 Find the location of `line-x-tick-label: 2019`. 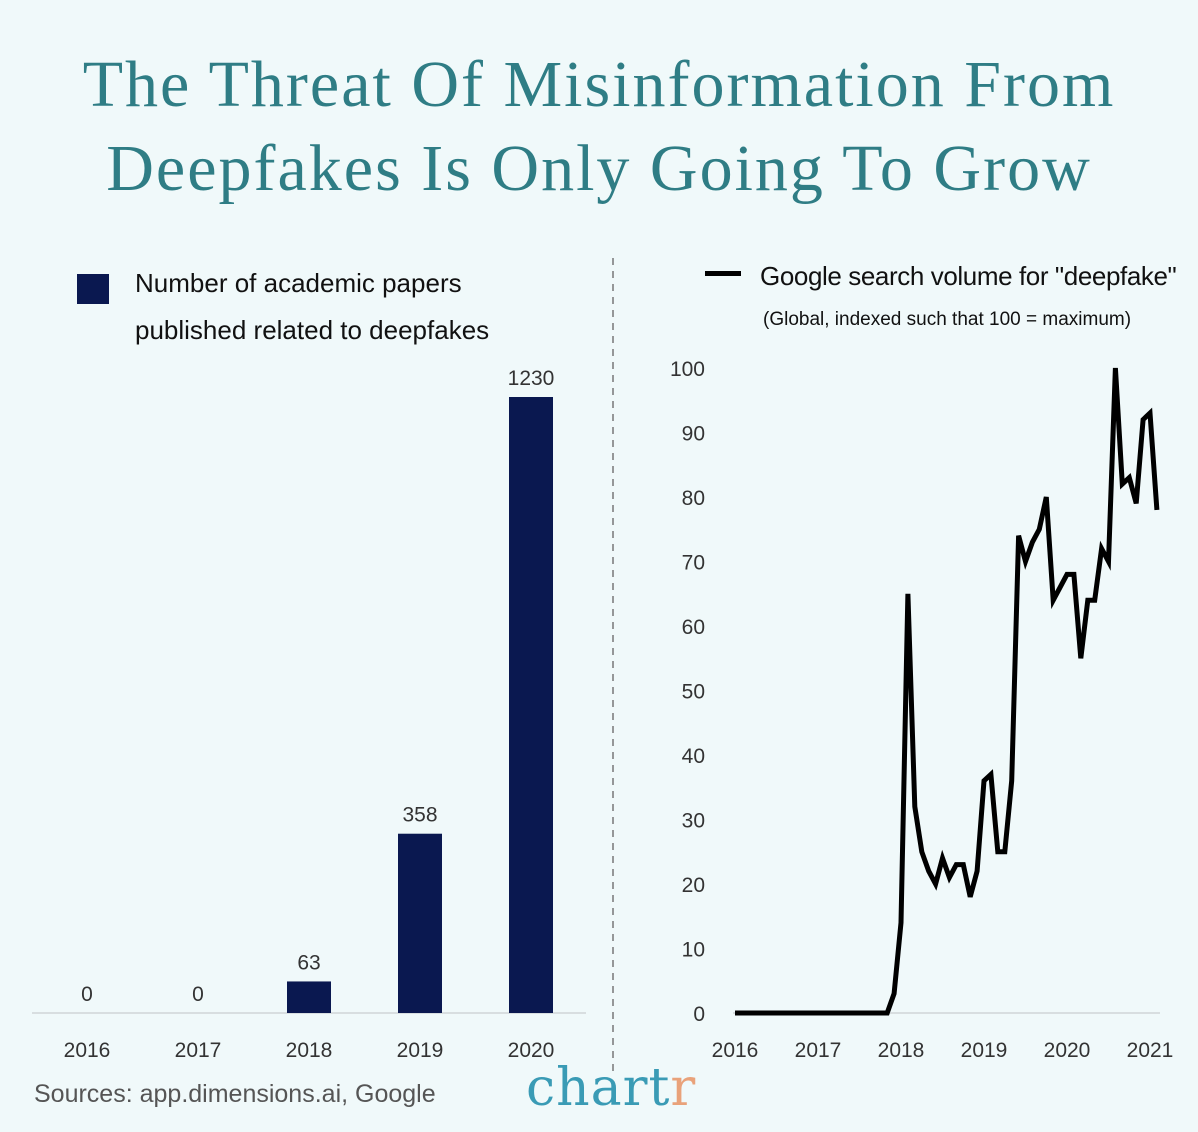

line-x-tick-label: 2019 is located at coordinates (984, 1050).